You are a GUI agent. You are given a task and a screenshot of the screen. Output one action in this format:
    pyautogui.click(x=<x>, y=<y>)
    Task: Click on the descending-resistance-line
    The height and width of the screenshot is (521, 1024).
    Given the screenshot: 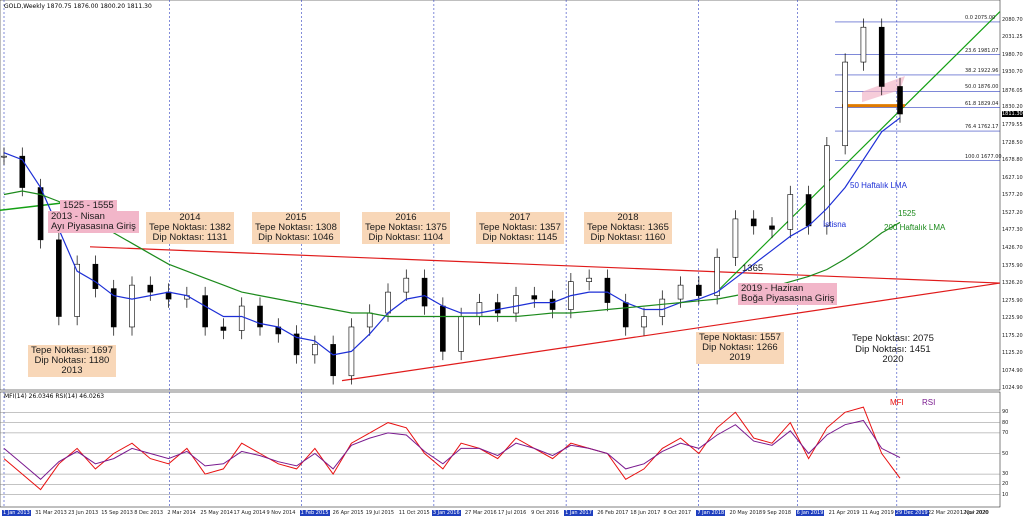 What is the action you would take?
    pyautogui.click(x=545, y=265)
    